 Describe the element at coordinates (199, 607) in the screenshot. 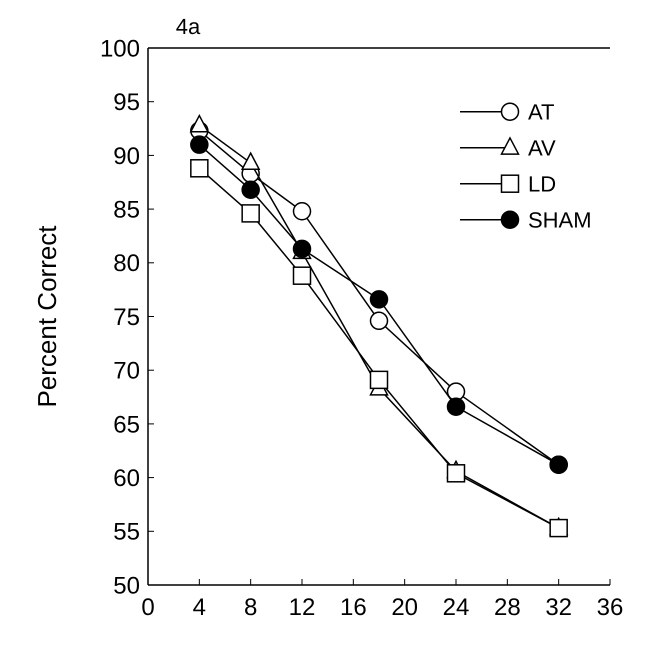

I see `x-tick-label: 4` at that location.